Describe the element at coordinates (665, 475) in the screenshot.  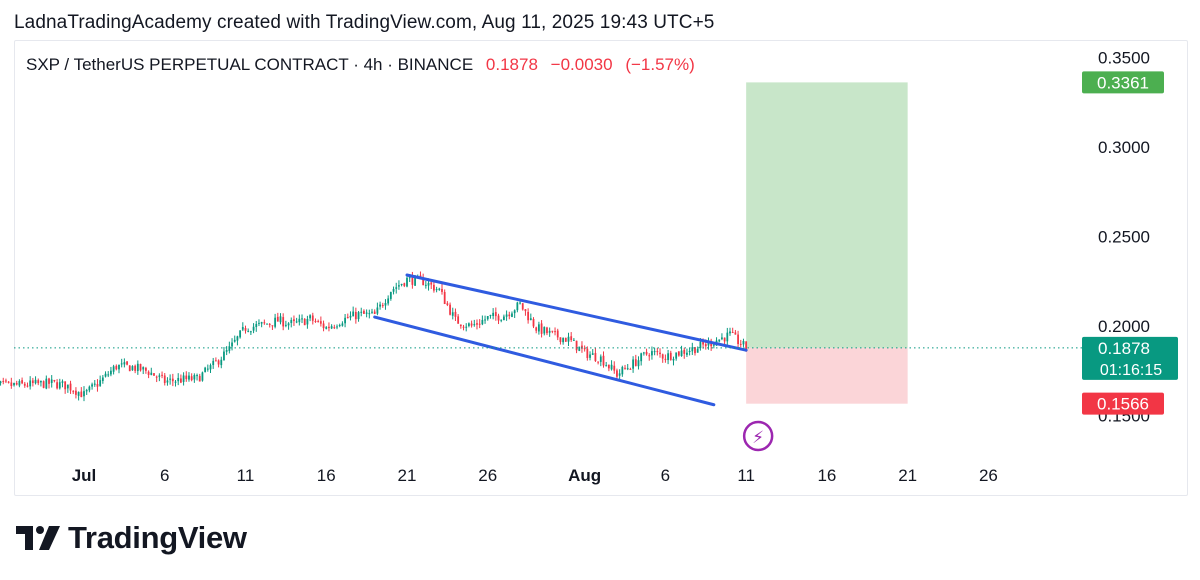
I see `x-tick-label: 6` at that location.